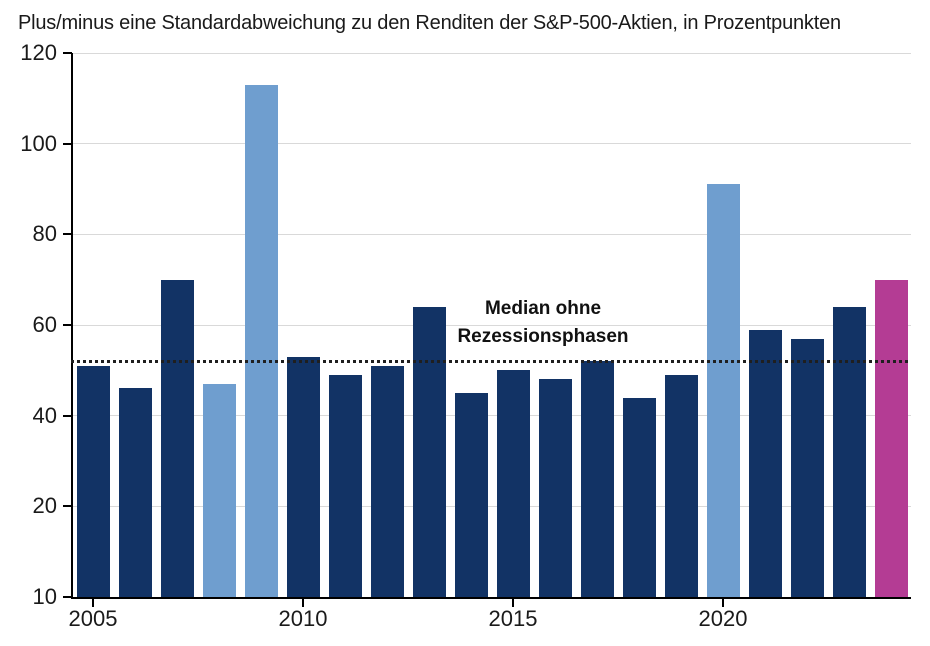  I want to click on x-tick-2010, so click(303, 603).